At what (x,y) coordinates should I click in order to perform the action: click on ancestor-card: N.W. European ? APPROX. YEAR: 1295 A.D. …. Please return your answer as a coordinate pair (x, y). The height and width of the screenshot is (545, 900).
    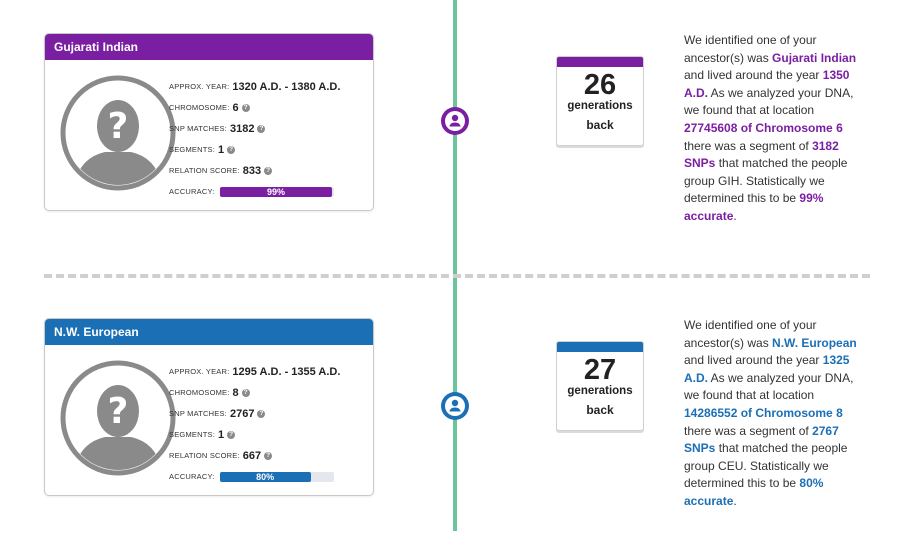
    Looking at the image, I should click on (209, 407).